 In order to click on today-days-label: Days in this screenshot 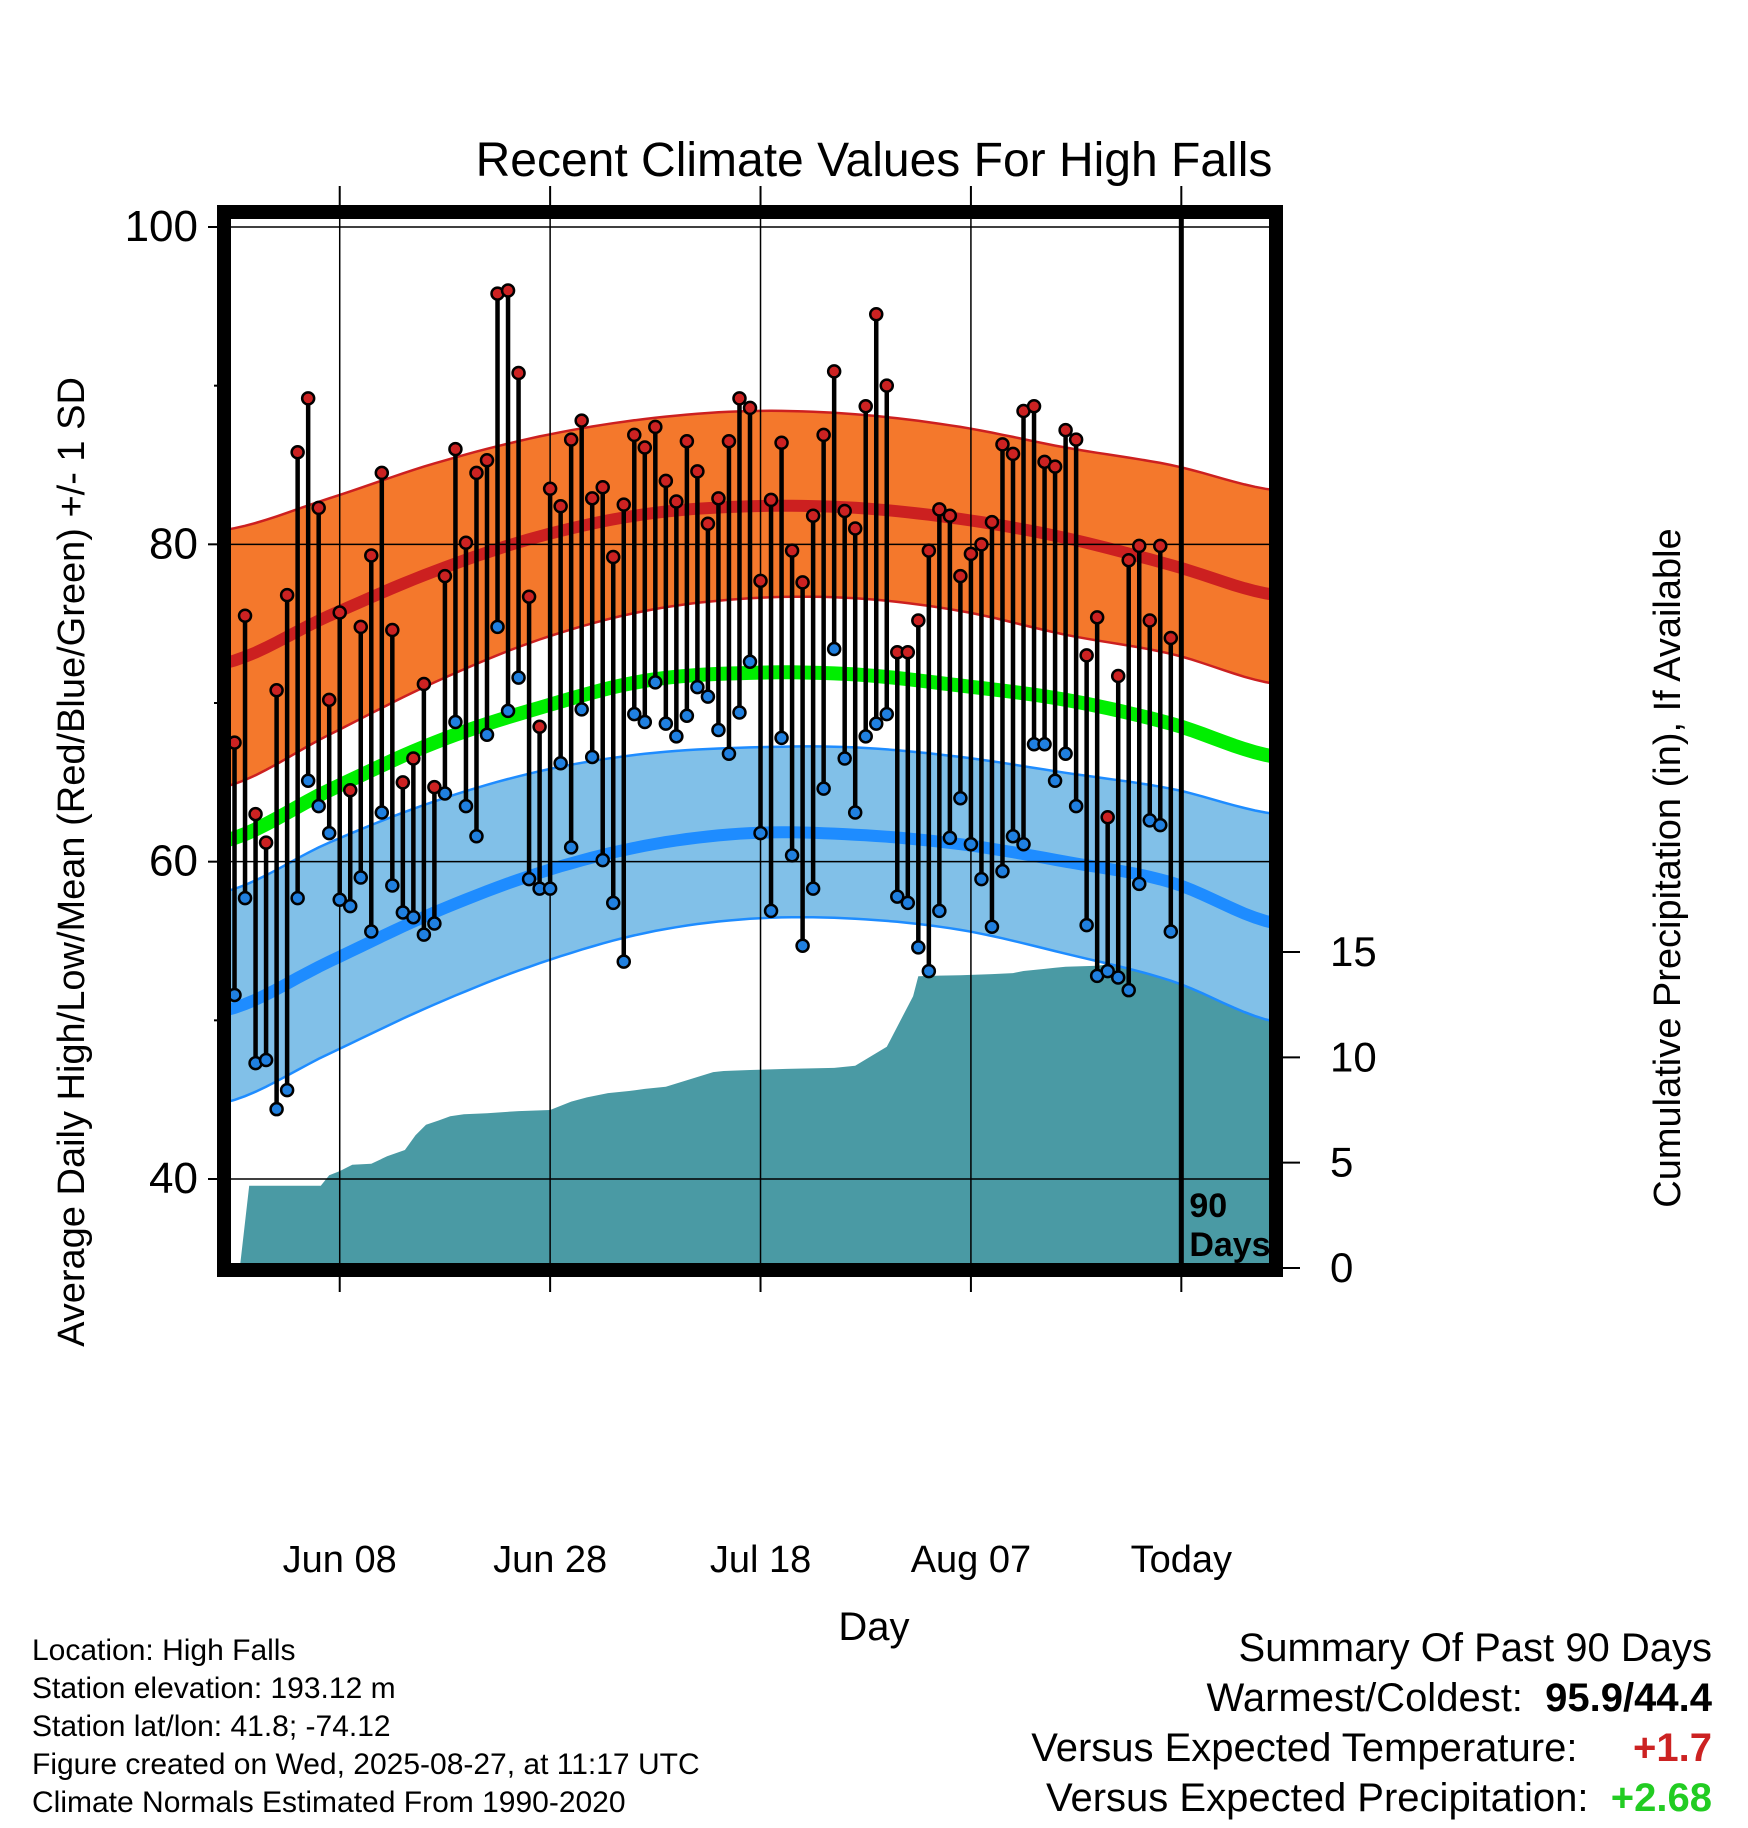, I will do `click(1229, 1245)`.